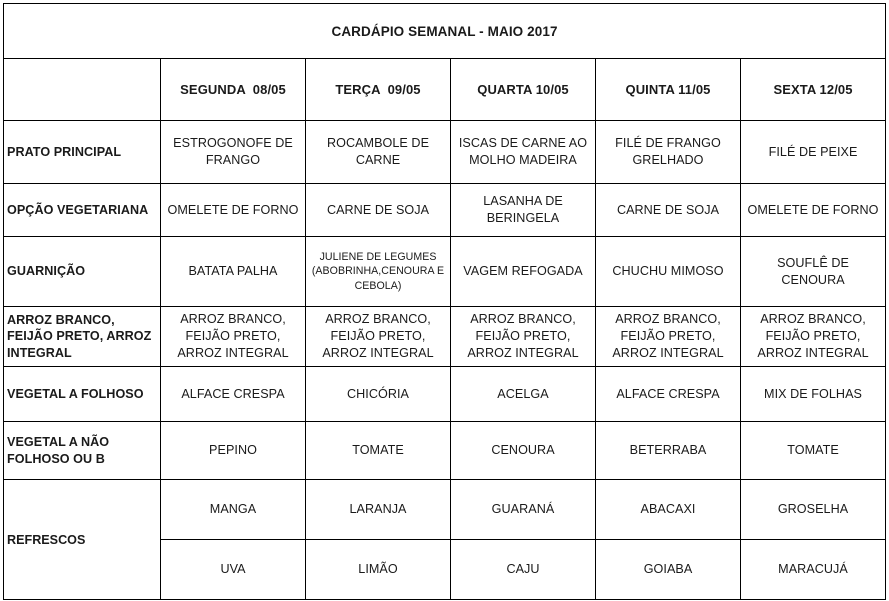 This screenshot has height=601, width=889. Describe the element at coordinates (668, 394) in the screenshot. I see `cell-folhoso-quinta: ALFACE CRESPA` at that location.